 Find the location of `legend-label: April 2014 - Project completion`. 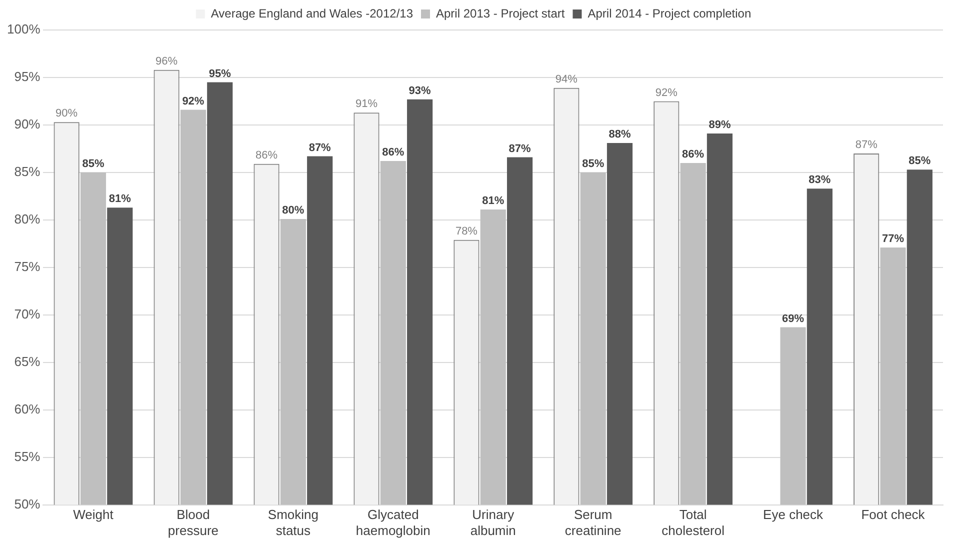

legend-label: April 2014 - Project completion is located at coordinates (670, 13).